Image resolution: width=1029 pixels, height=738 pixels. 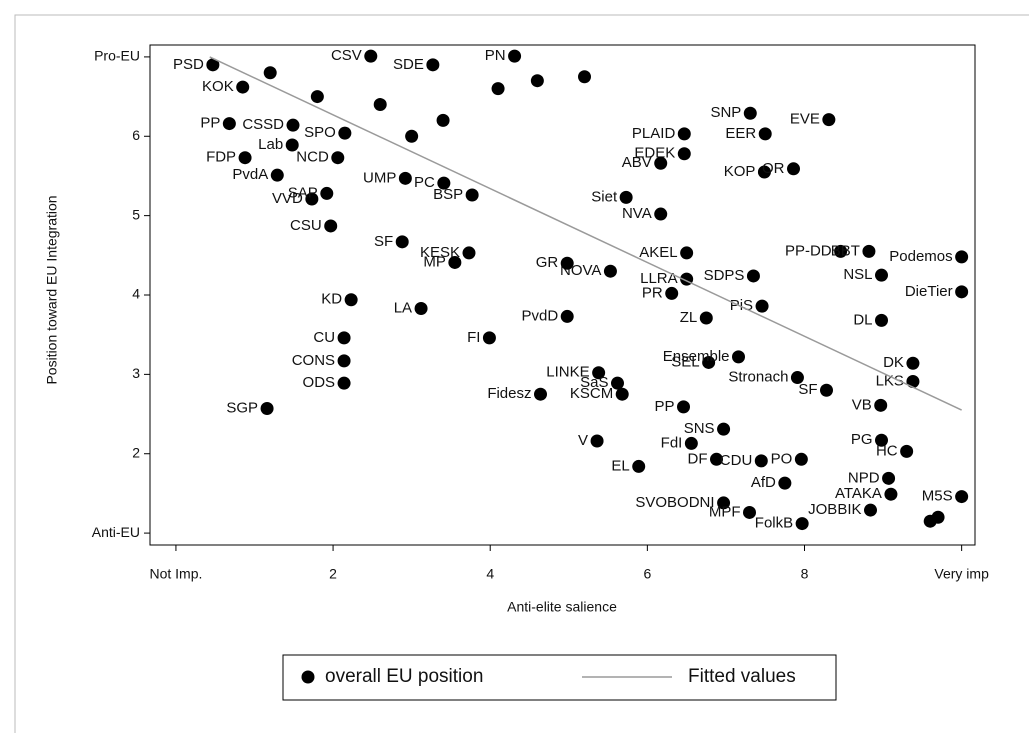 What do you see at coordinates (685, 361) in the screenshot?
I see `point-label: SEL` at bounding box center [685, 361].